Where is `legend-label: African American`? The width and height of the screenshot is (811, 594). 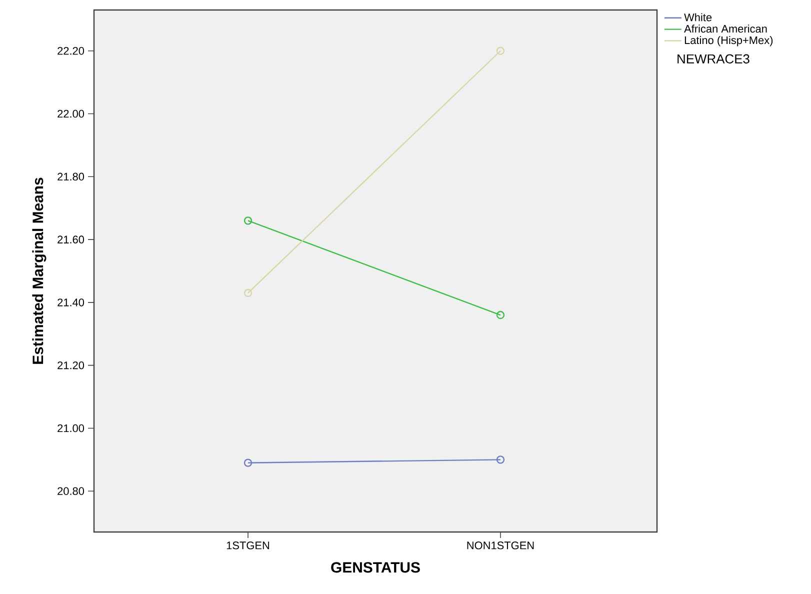
legend-label: African American is located at coordinates (725, 28).